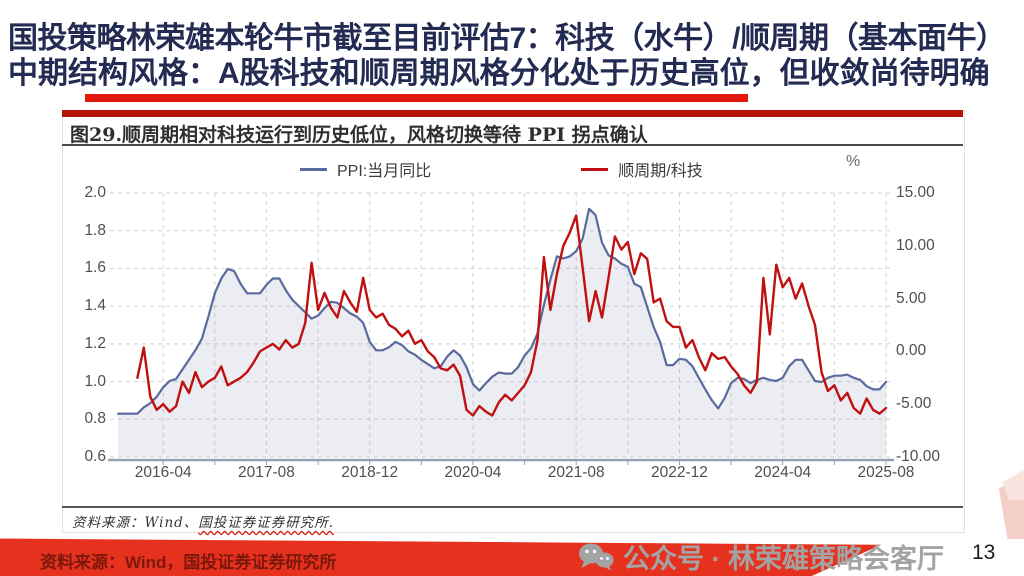 Image resolution: width=1024 pixels, height=576 pixels. Describe the element at coordinates (95, 381) in the screenshot. I see `left-axis-tick-label: 1.0` at that location.